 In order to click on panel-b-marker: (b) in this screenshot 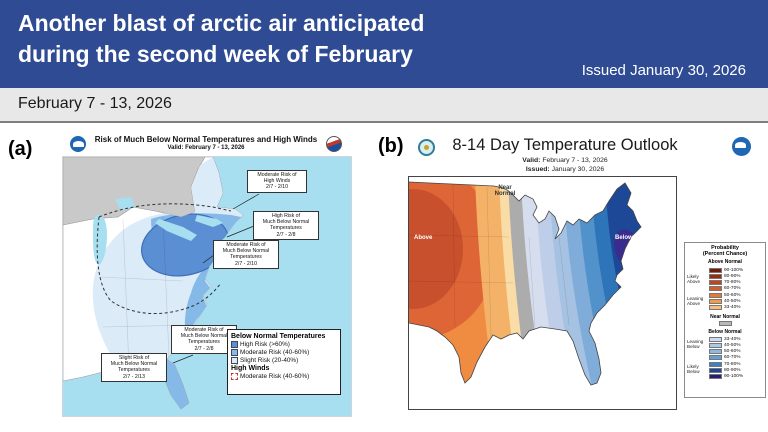, I will do `click(391, 146)`.